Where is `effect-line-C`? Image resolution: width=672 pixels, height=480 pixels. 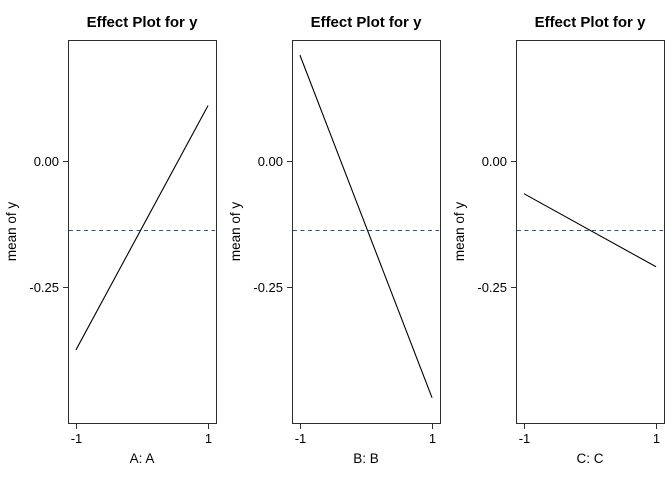 effect-line-C is located at coordinates (590, 230).